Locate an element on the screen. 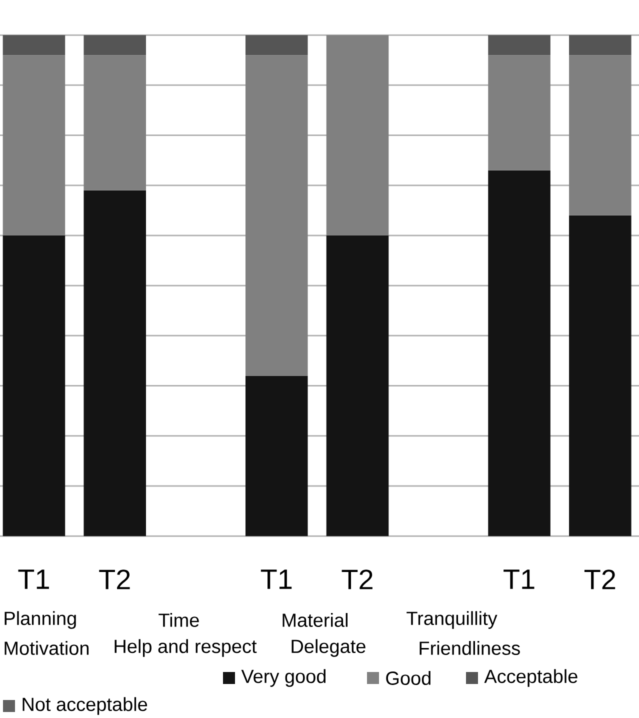 This screenshot has width=639, height=718. text: Help and respect is located at coordinates (185, 648).